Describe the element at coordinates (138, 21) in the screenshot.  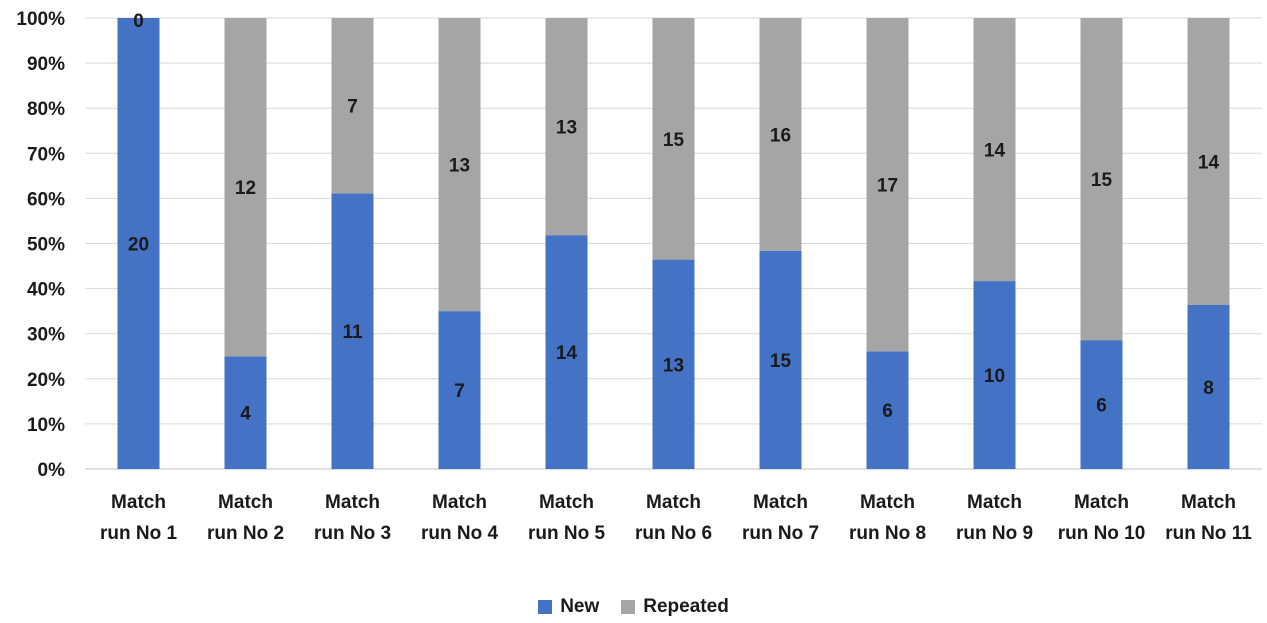
I see `data-label-repeated: 0` at that location.